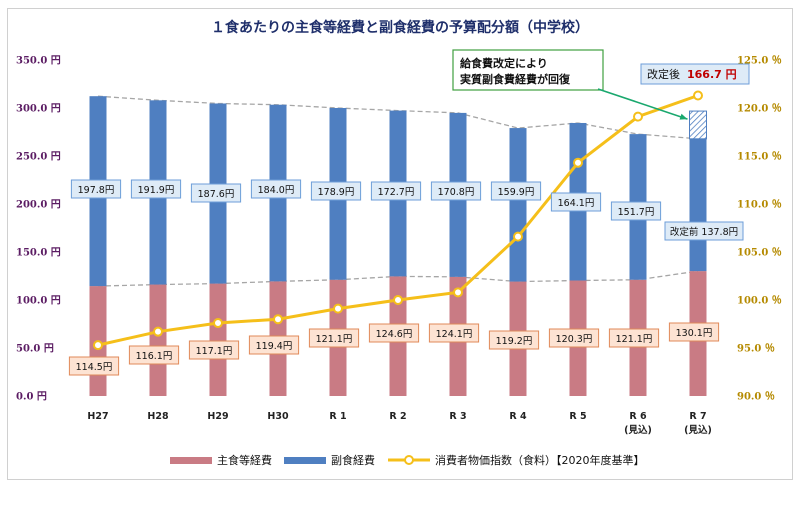 The width and height of the screenshot is (800, 522). I want to click on revised-label-text: 改定後, so click(663, 74).